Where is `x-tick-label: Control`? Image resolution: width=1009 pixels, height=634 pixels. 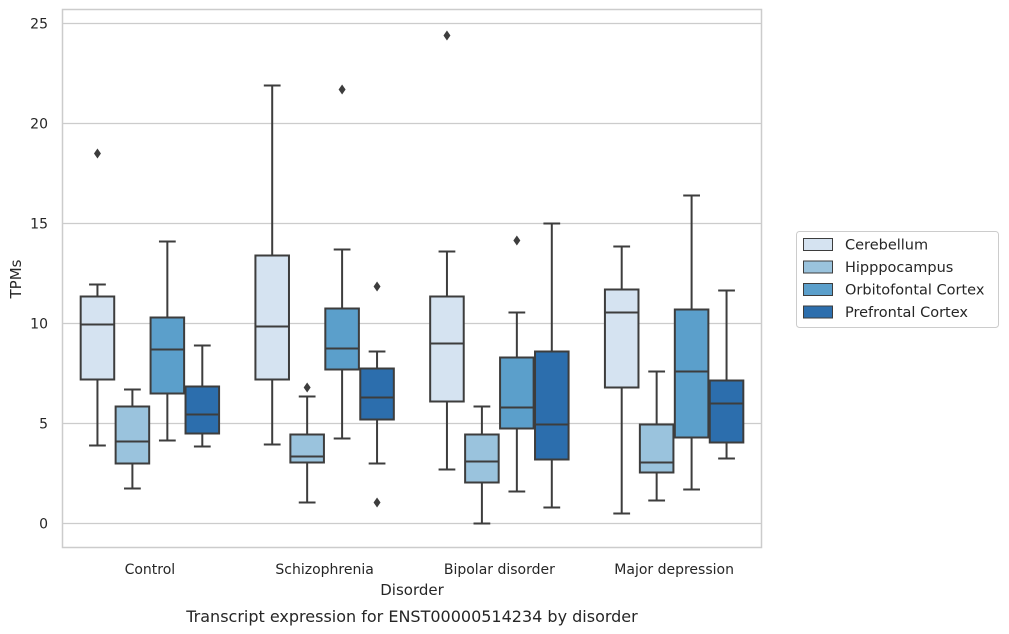
x-tick-label: Control is located at coordinates (150, 570).